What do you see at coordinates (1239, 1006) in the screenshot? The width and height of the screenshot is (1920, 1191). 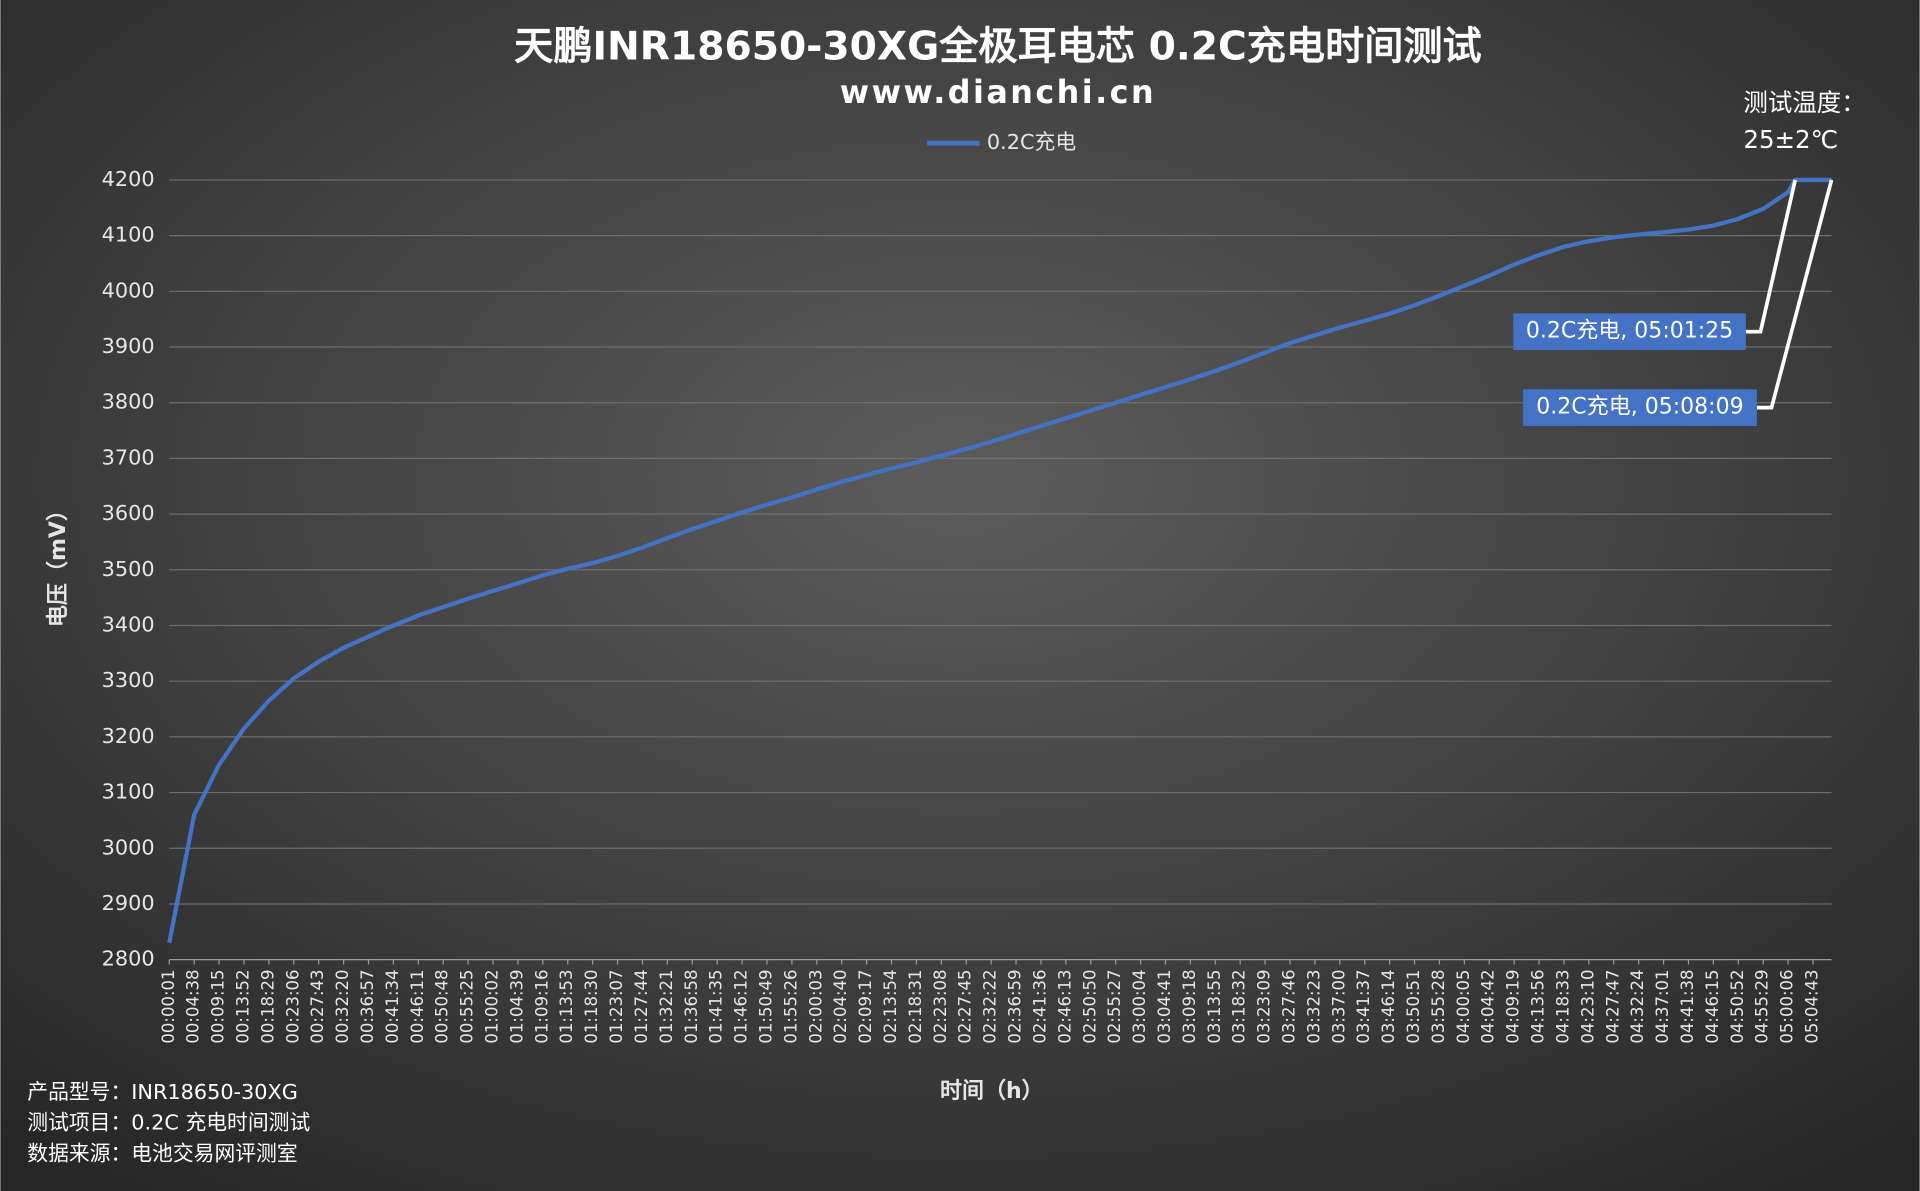 I see `x-tick-label: 03:18:32` at bounding box center [1239, 1006].